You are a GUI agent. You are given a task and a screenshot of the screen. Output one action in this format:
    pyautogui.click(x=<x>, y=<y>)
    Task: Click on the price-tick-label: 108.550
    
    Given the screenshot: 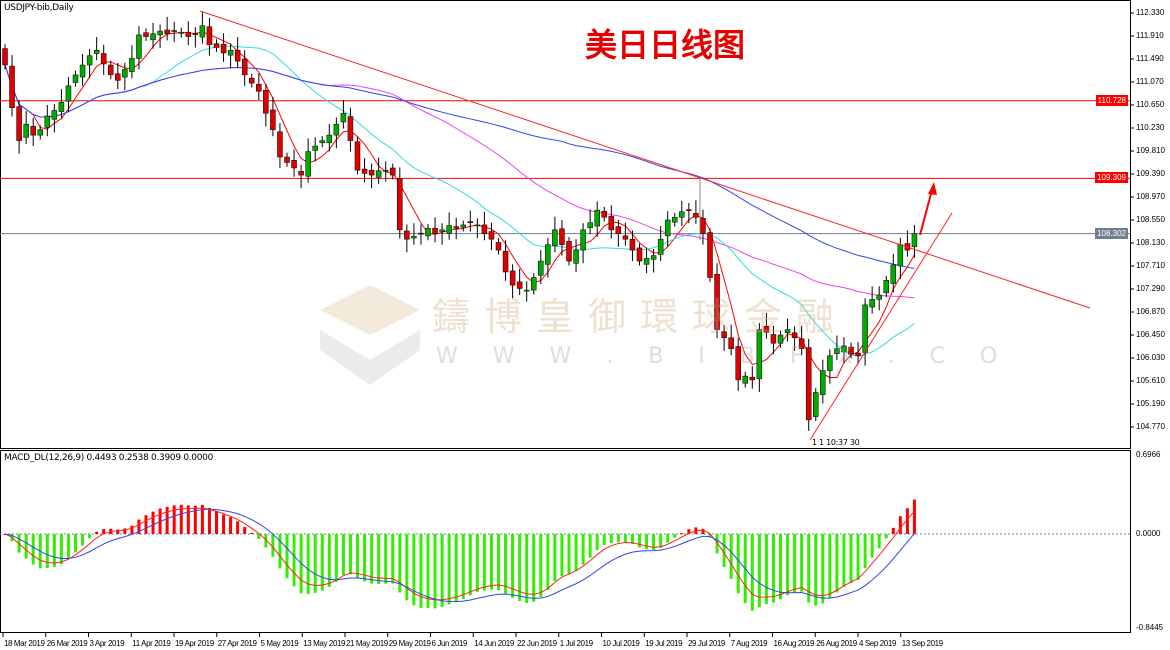 What is the action you would take?
    pyautogui.click(x=1150, y=219)
    